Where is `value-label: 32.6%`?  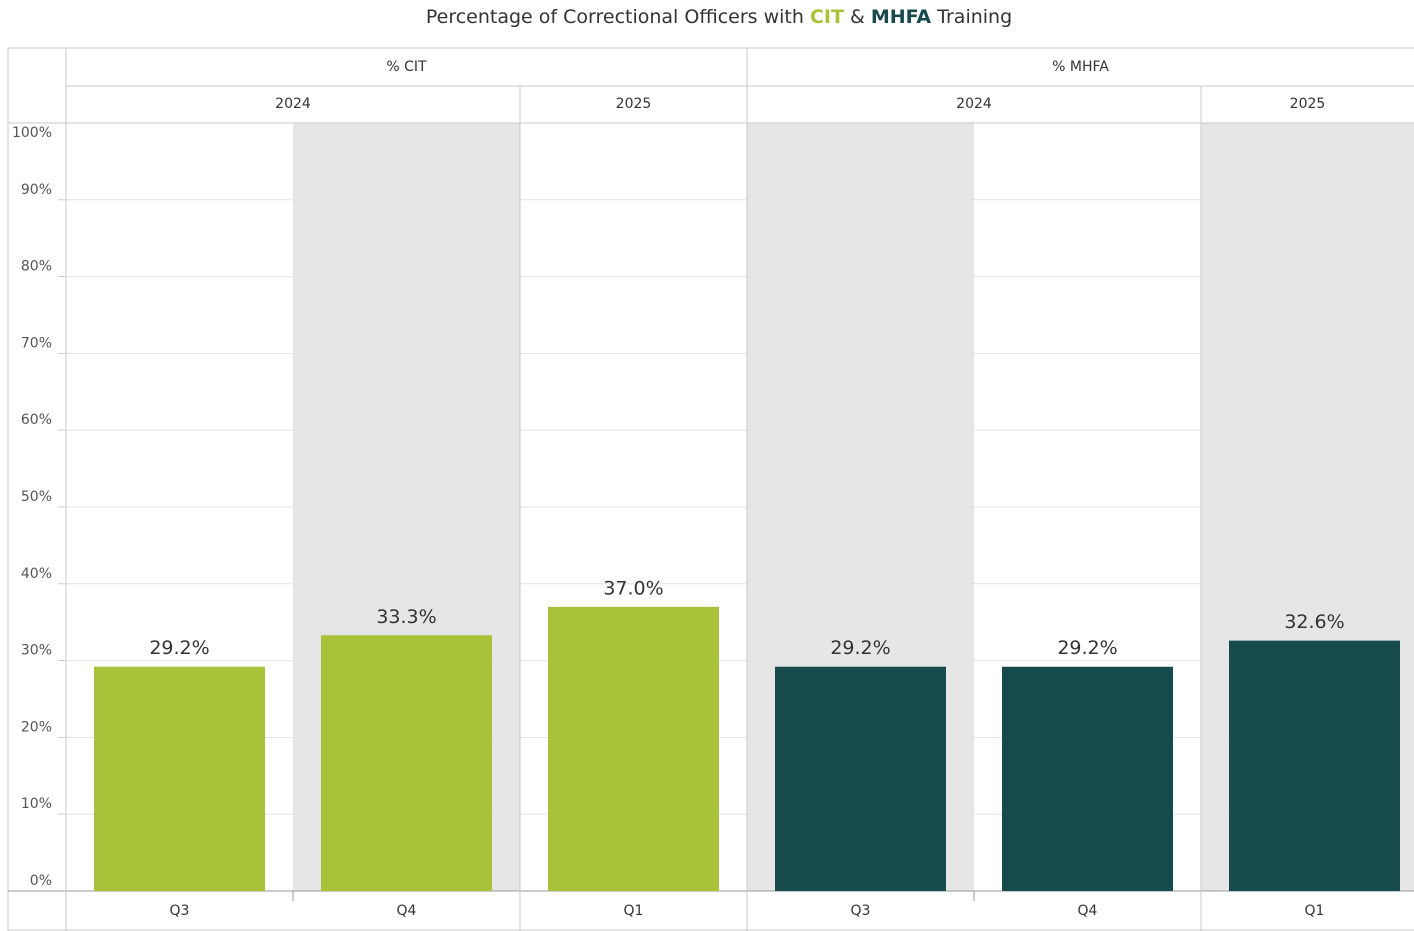
value-label: 32.6% is located at coordinates (1314, 622).